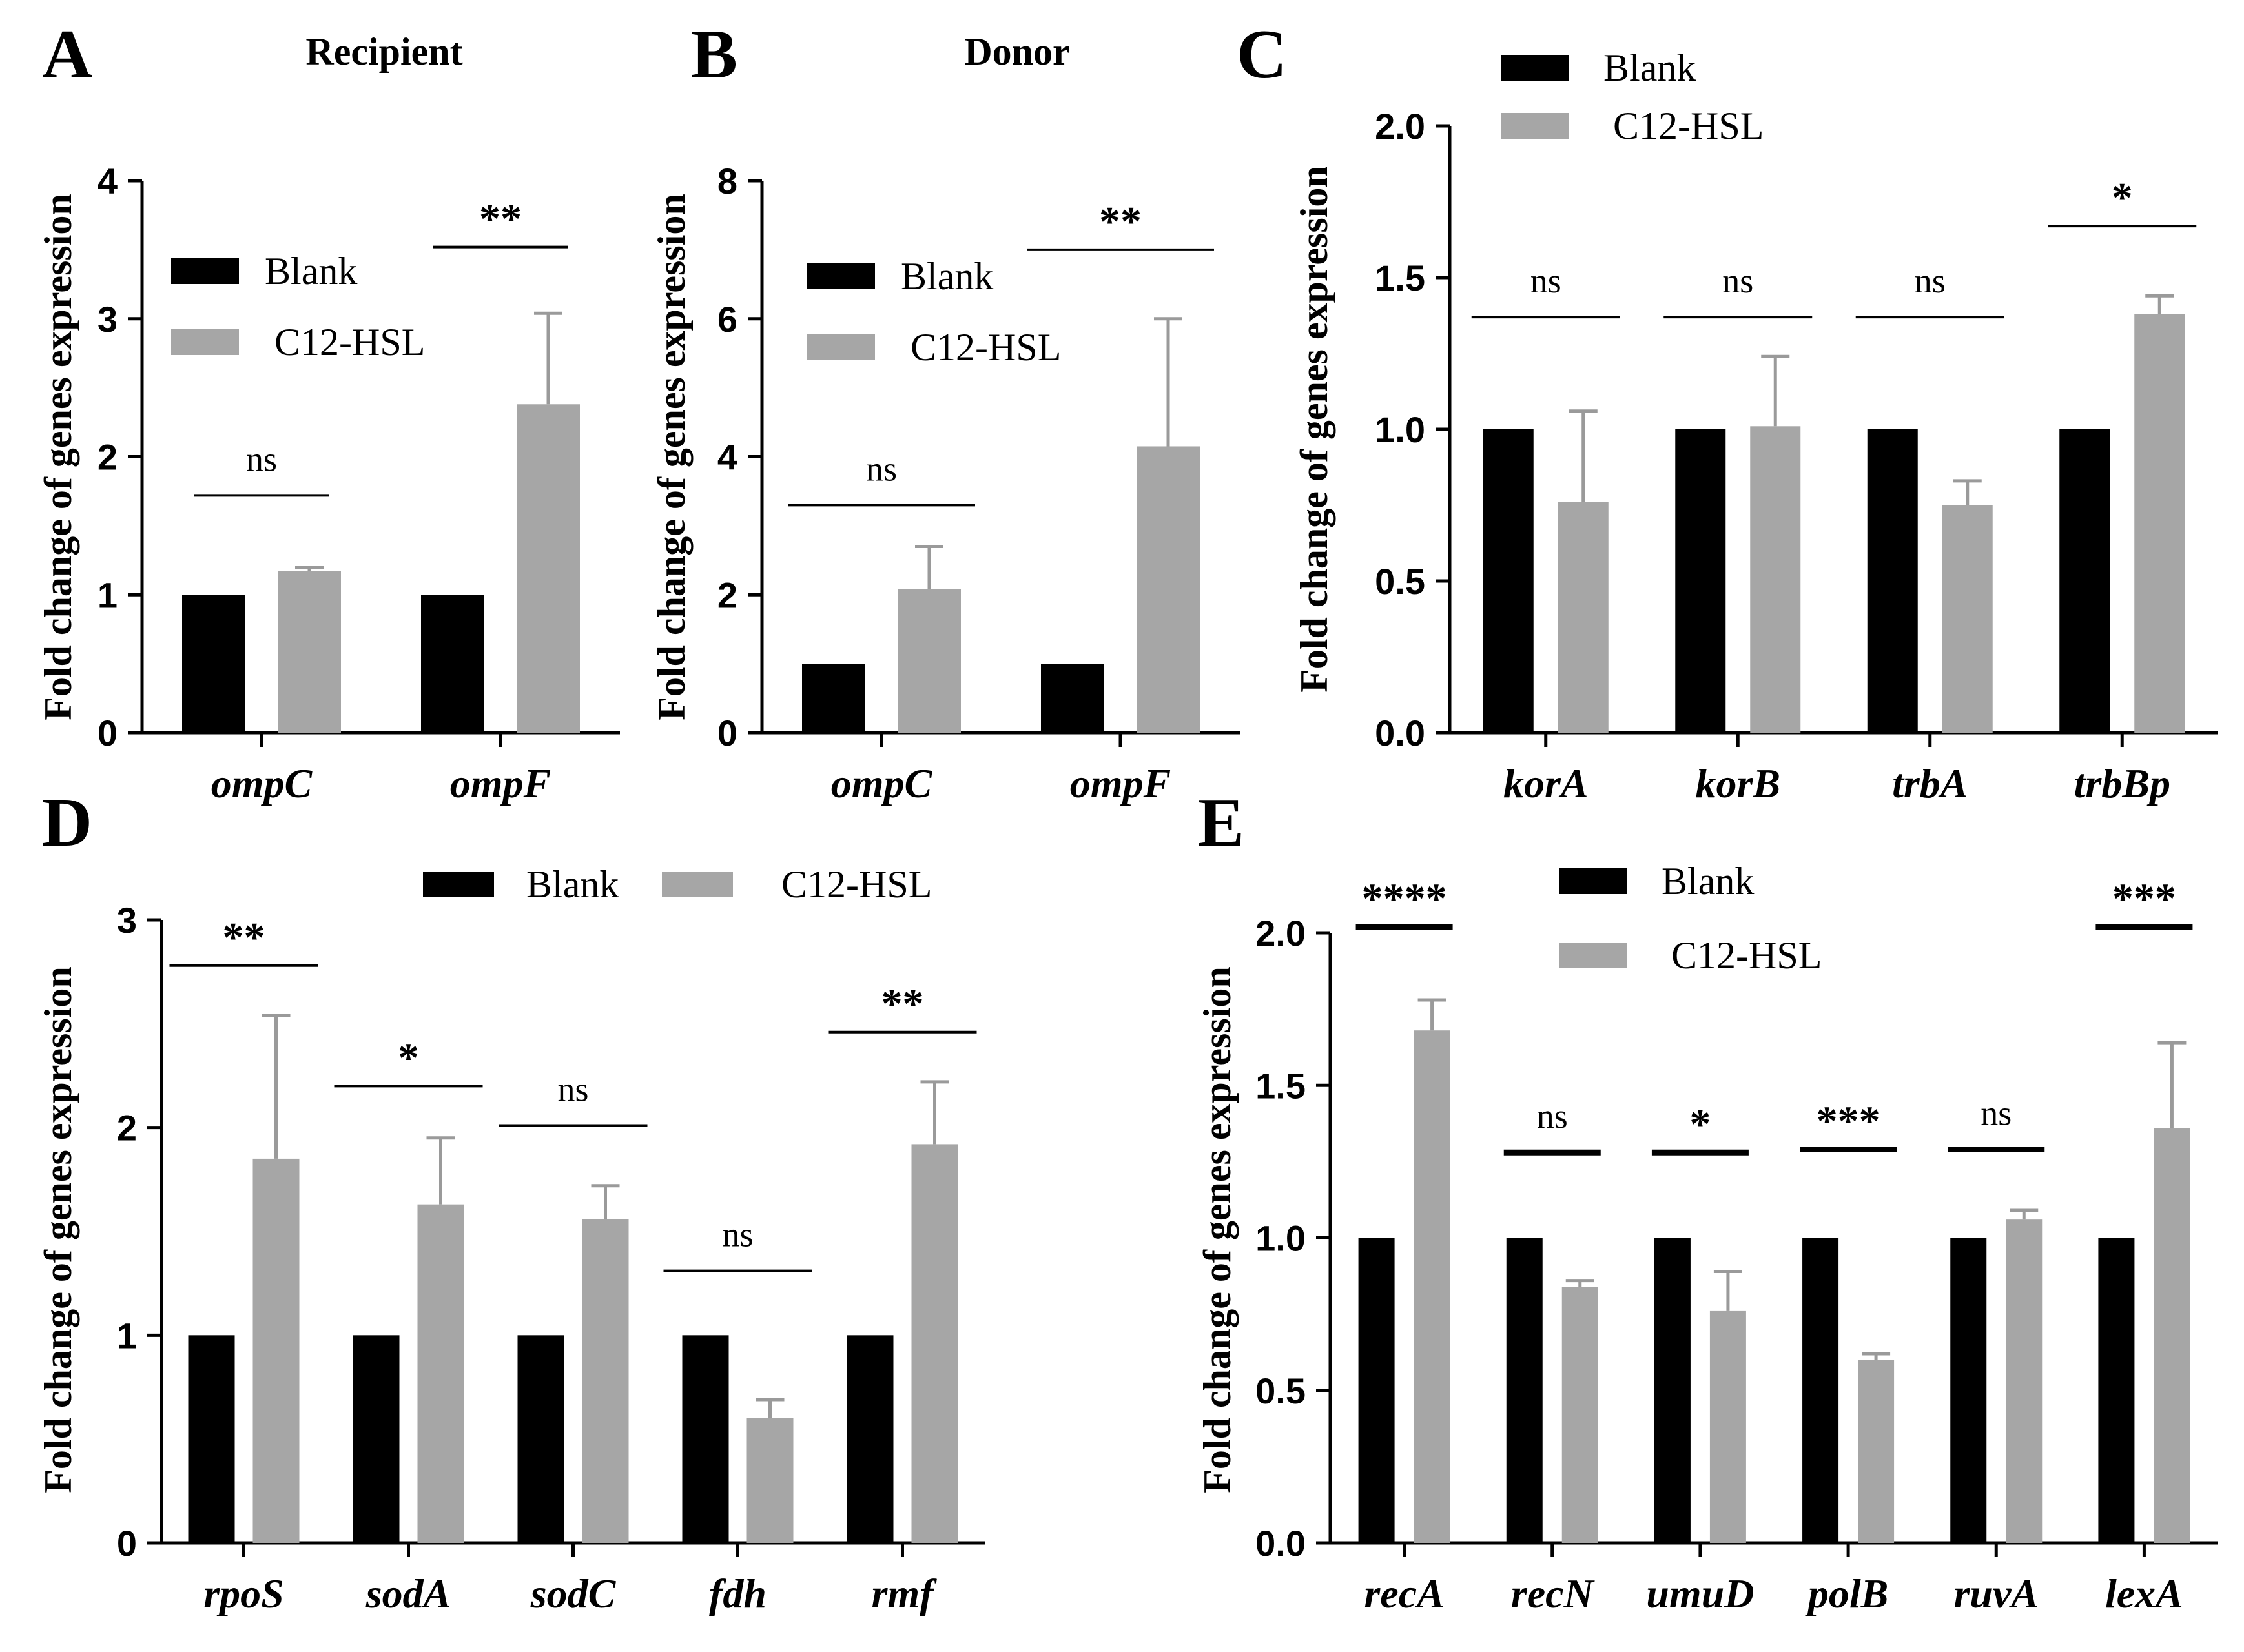  I want to click on panel-letter: B, so click(714, 54).